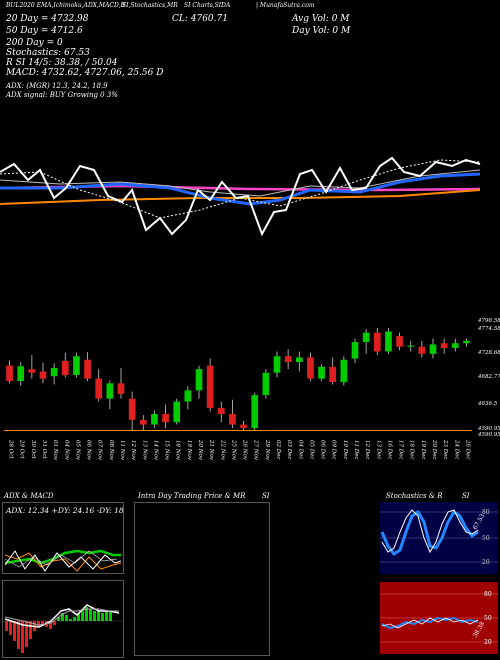 The width and height of the screenshot is (500, 660). Describe the element at coordinates (334, 450) in the screenshot. I see `date-label: 09 Dec` at that location.